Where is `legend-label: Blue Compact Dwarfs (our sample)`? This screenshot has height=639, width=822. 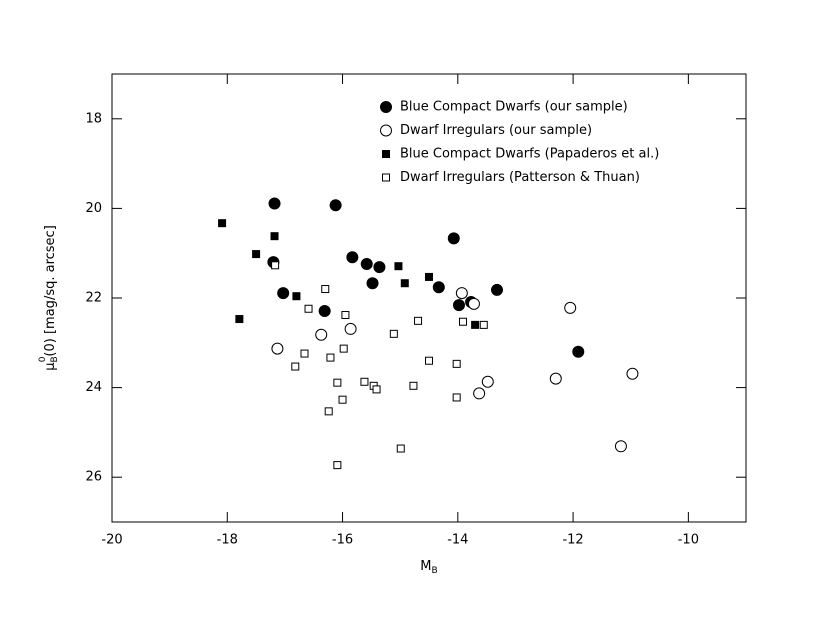 legend-label: Blue Compact Dwarfs (our sample) is located at coordinates (514, 107).